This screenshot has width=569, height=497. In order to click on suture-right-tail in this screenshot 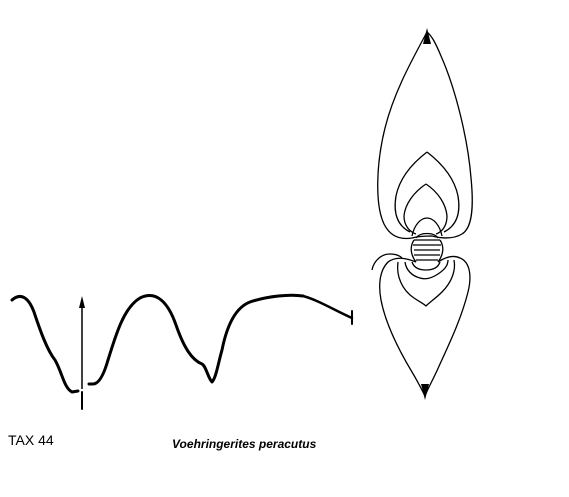, I will do `click(327, 307)`.